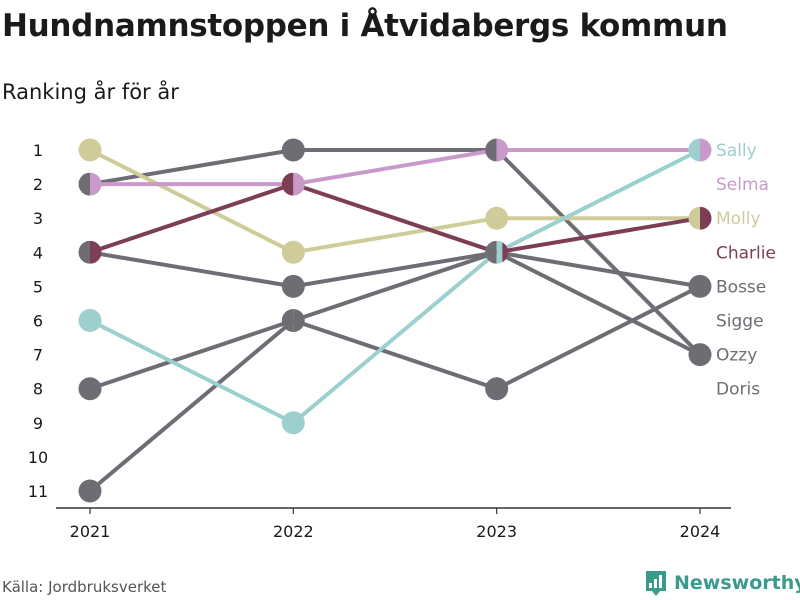 The width and height of the screenshot is (800, 600). I want to click on legend-label-bosse: Bosse, so click(741, 287).